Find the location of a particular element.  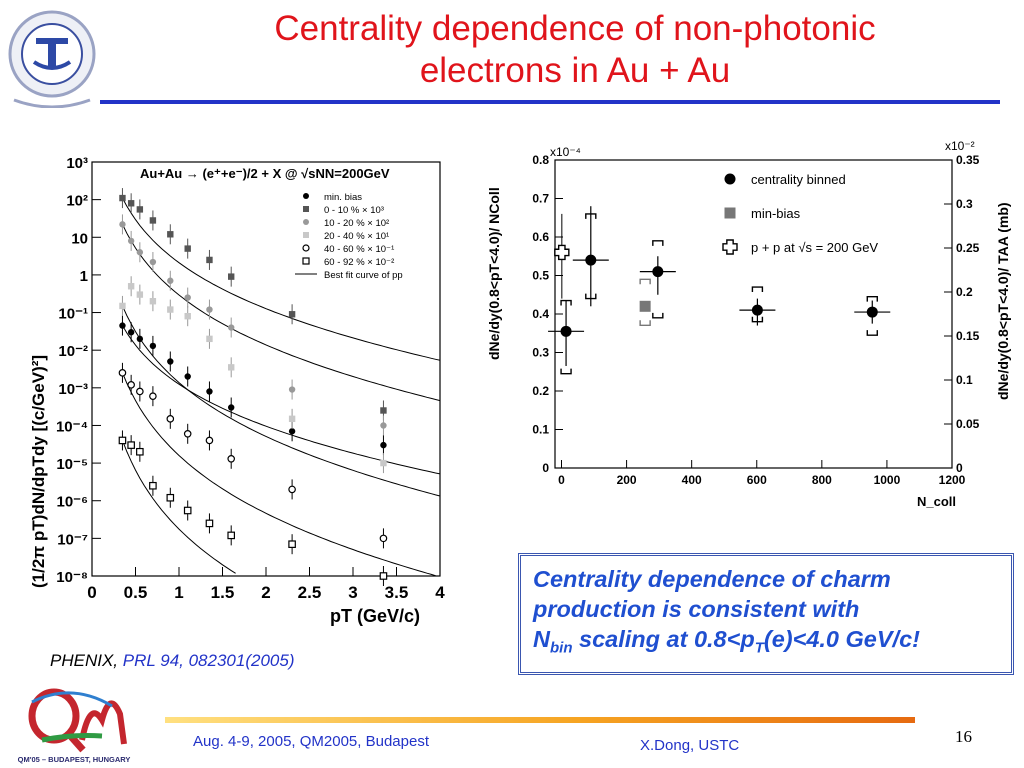

callout-line-2: production is consistent with is located at coordinates (696, 609).